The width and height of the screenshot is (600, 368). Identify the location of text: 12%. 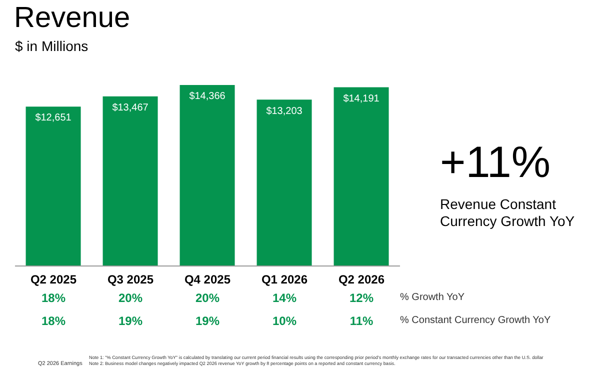
(361, 298).